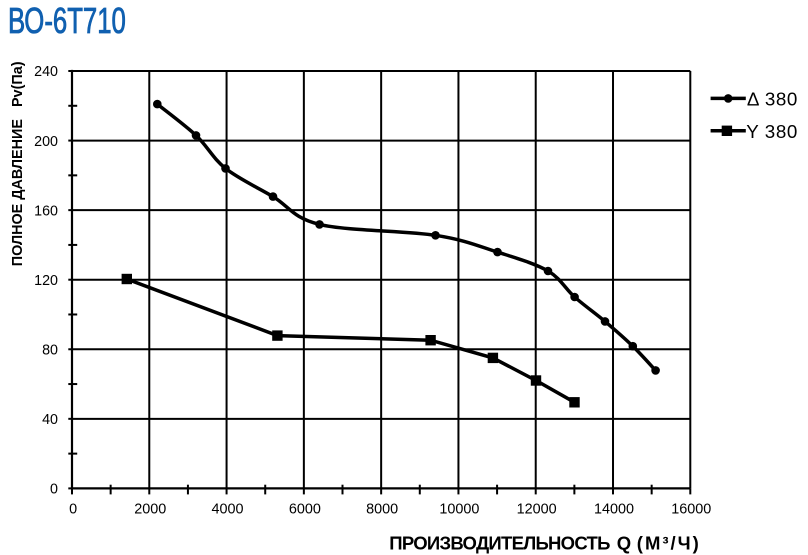 Image resolution: width=808 pixels, height=555 pixels. Describe the element at coordinates (67, 21) in the screenshot. I see `svg-text: ВО-6Т710` at that location.